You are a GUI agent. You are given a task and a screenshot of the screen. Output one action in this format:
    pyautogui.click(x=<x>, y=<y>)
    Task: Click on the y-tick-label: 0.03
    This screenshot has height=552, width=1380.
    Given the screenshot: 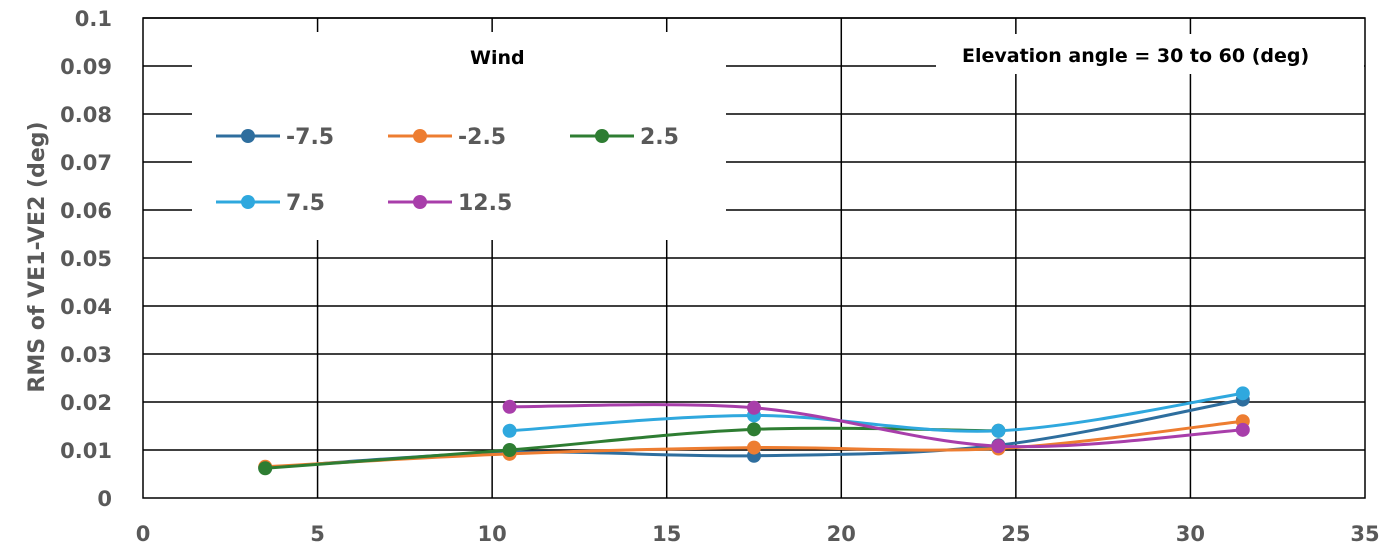 What is the action you would take?
    pyautogui.click(x=86, y=355)
    